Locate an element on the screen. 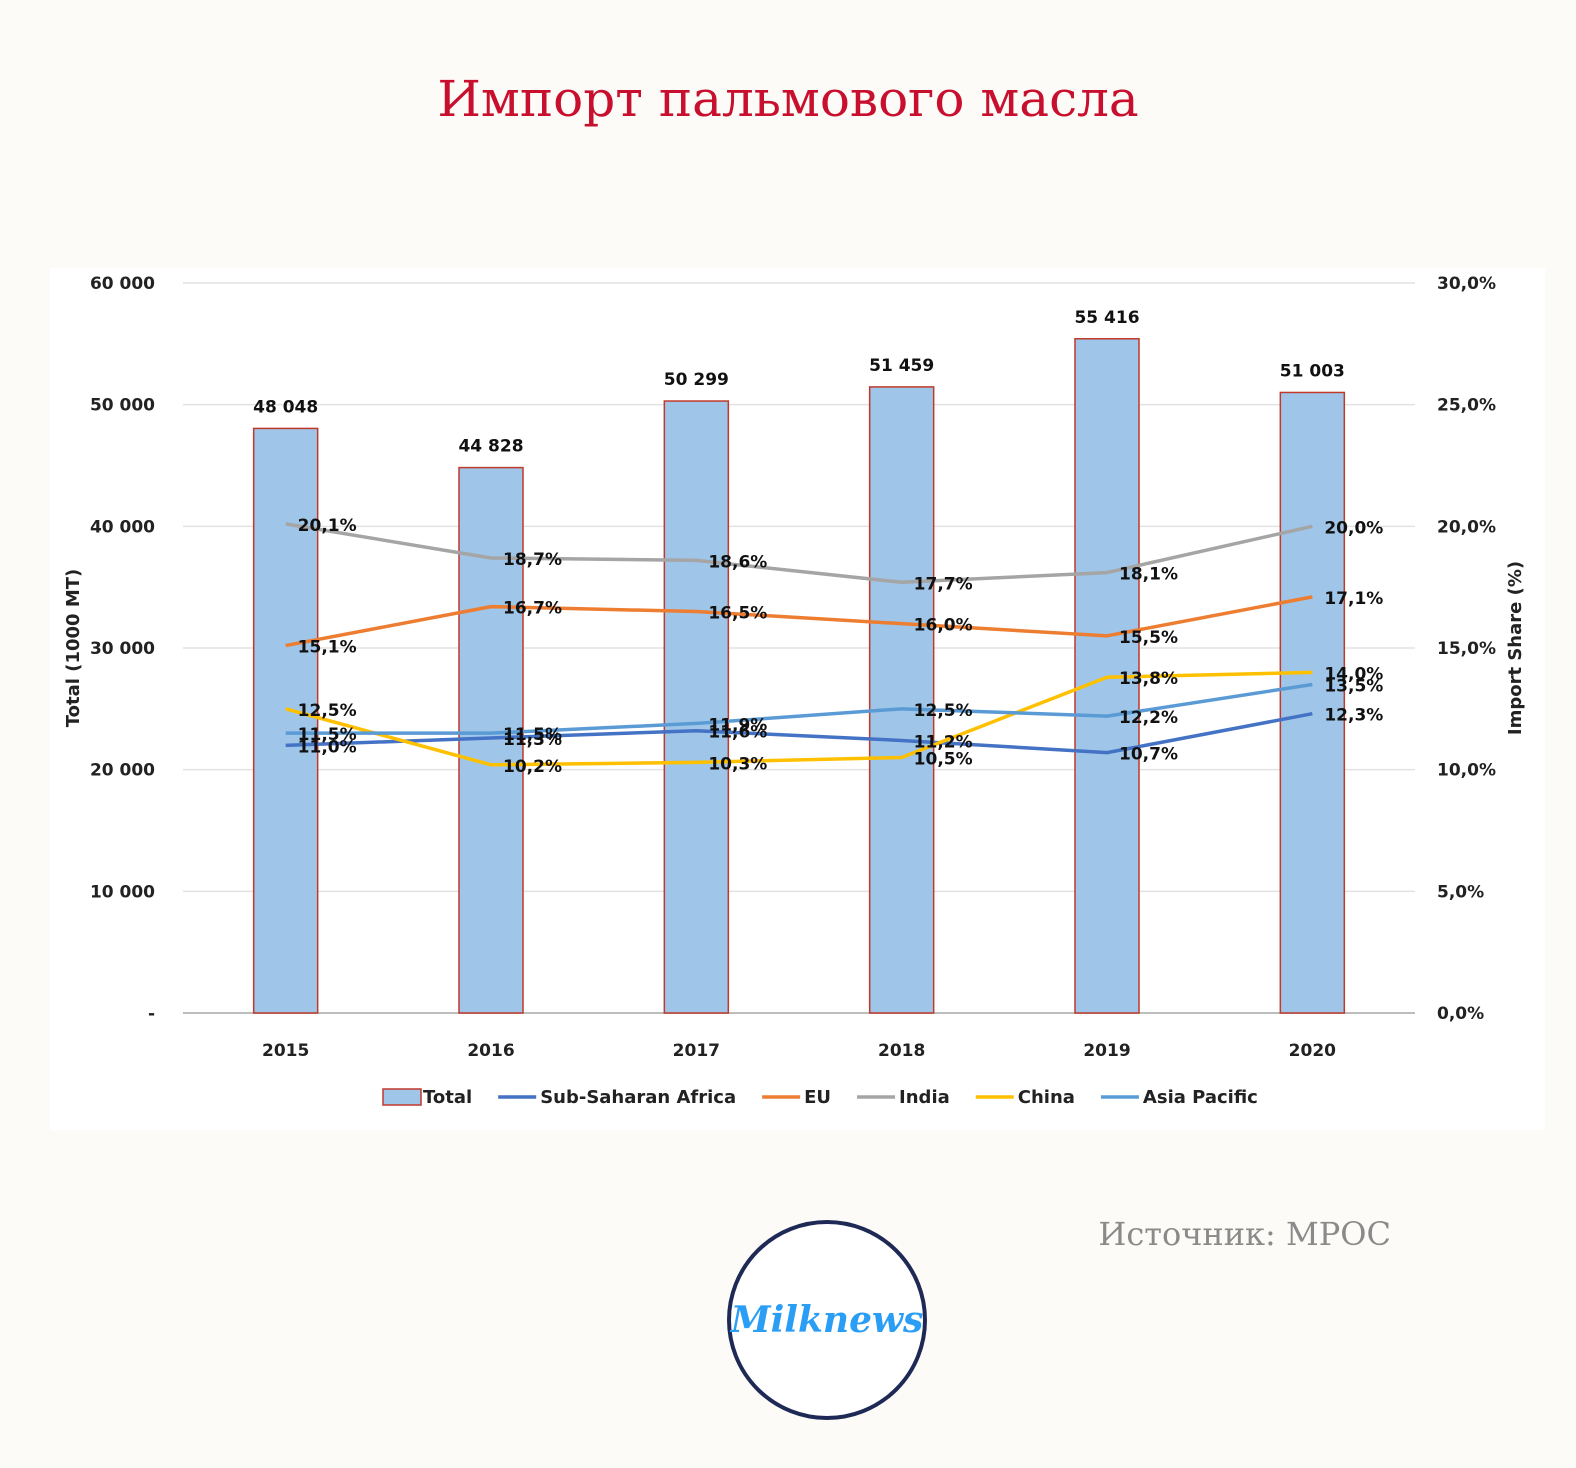 The width and height of the screenshot is (1576, 1468). series-data-label: 18,6% is located at coordinates (737, 562).